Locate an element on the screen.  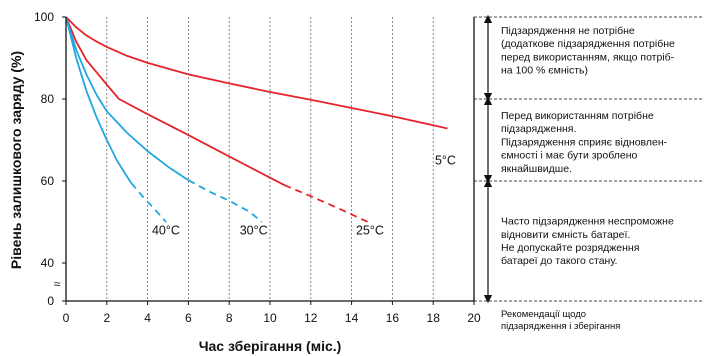
zone-3-text: відновити ємність батареї. is located at coordinates (565, 235).